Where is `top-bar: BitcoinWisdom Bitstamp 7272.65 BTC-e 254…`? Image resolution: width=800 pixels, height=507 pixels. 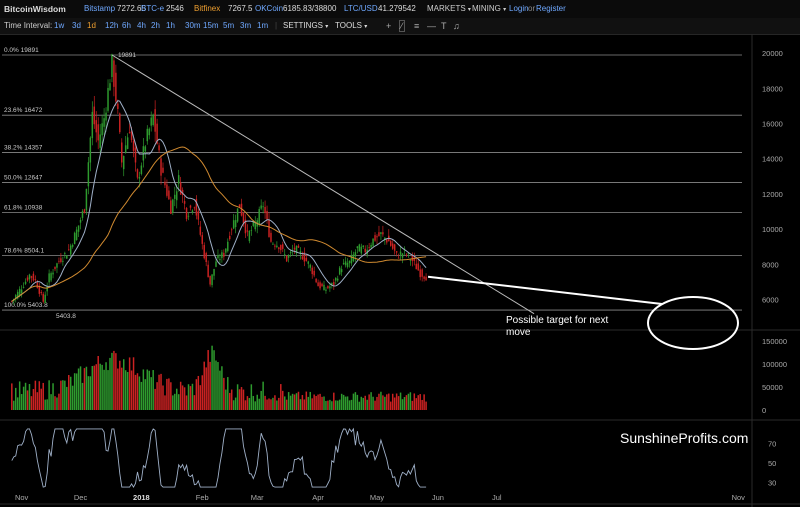
top-bar: BitcoinWisdom Bitstamp 7272.65 BTC-e 254… is located at coordinates (400, 9).